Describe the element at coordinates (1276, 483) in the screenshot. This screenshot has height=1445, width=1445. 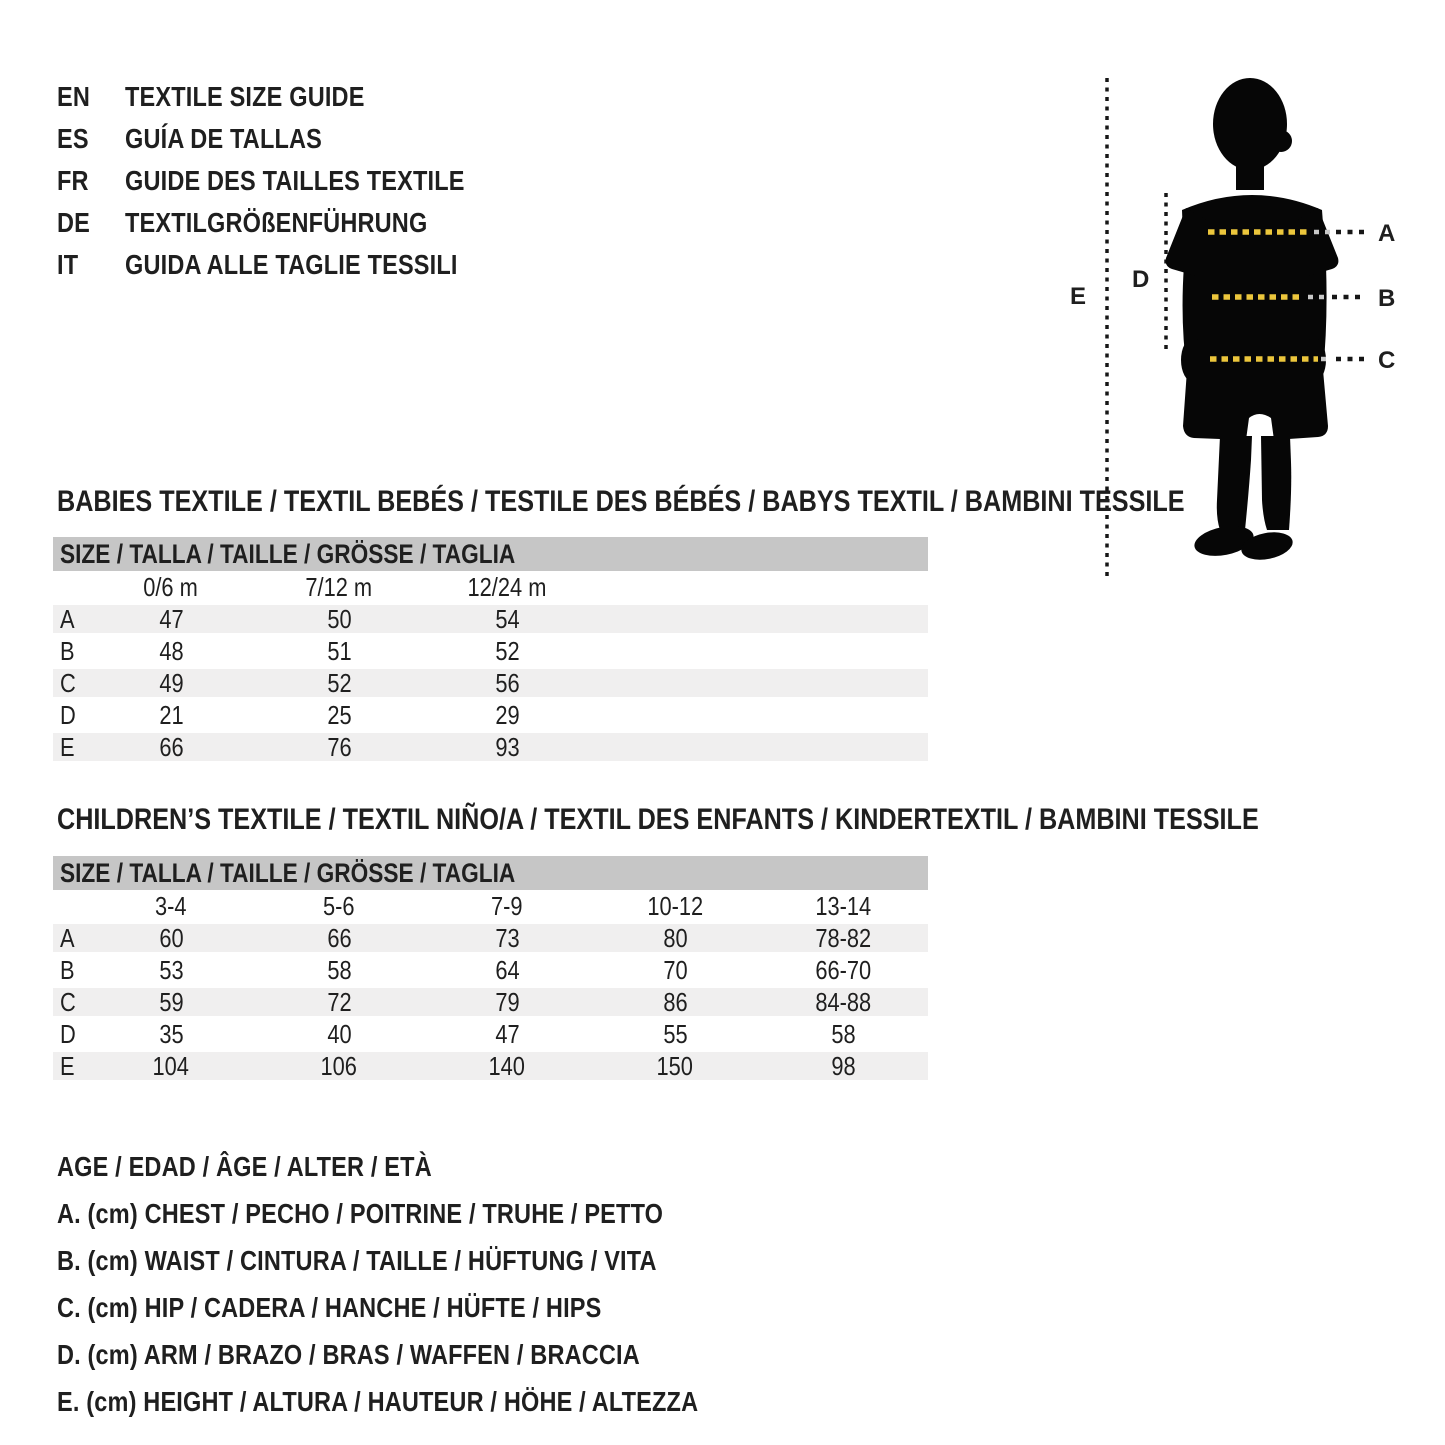
I see `silhouette-right-leg` at that location.